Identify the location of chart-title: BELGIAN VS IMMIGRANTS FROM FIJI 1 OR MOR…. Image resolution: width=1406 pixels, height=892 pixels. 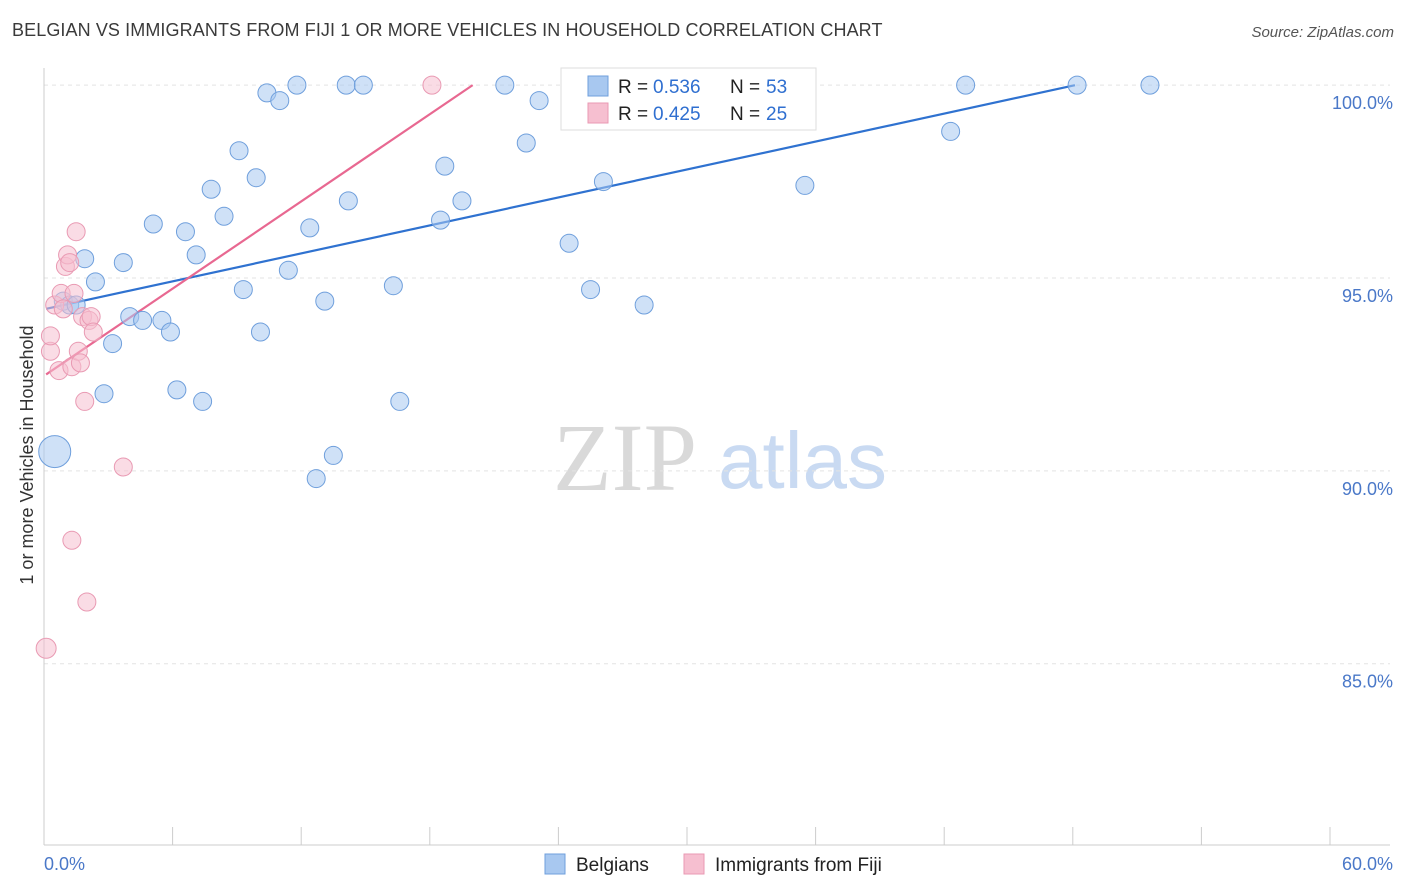
(447, 30).